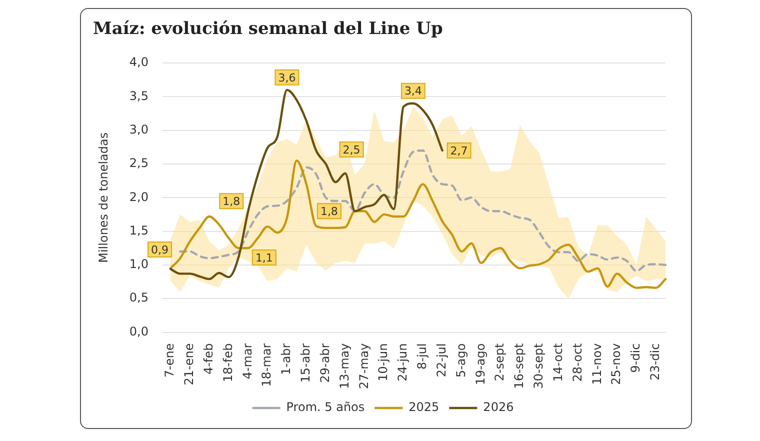 The width and height of the screenshot is (760, 441). Describe the element at coordinates (424, 407) in the screenshot. I see `legend-label: 2025` at that location.